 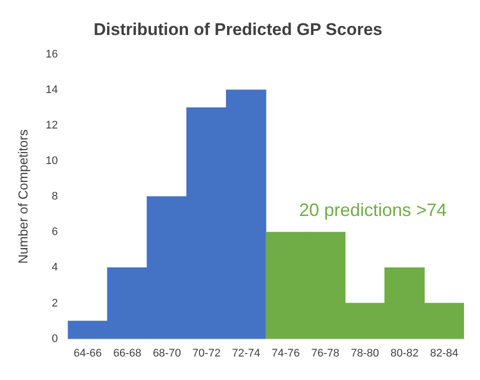 I want to click on y-tick-label: 4, so click(x=55, y=268).